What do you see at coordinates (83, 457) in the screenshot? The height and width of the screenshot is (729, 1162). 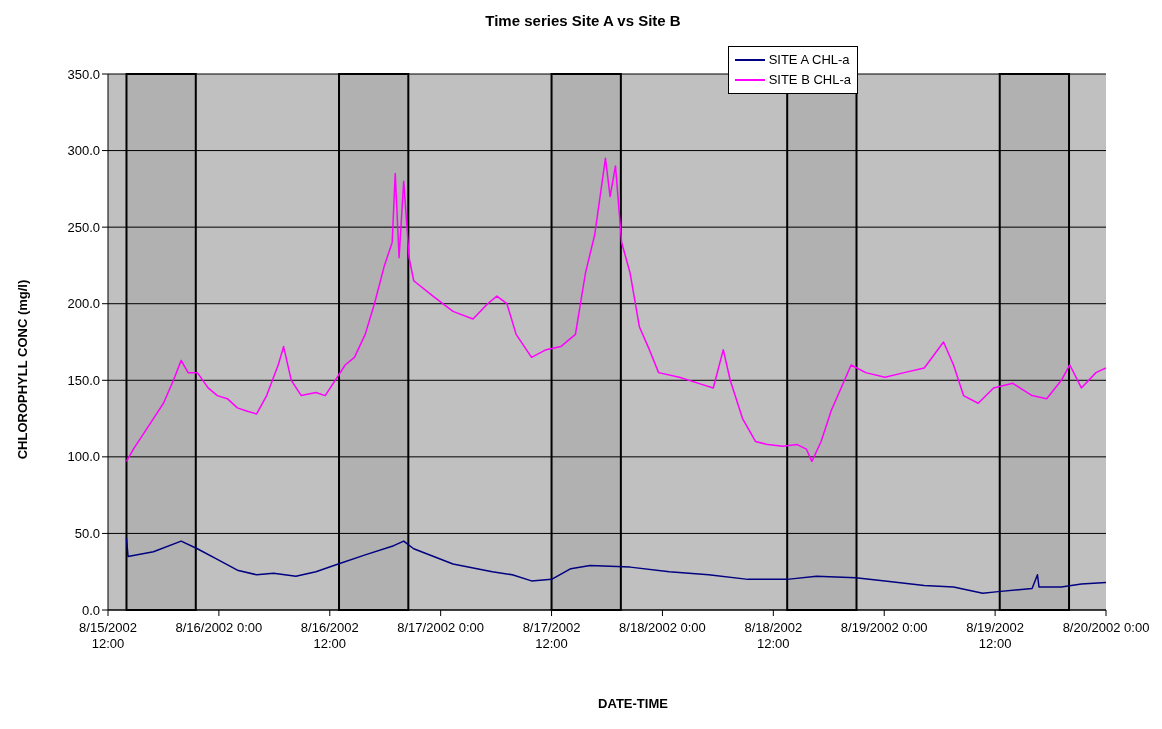 I see `y-tick-label: 100.0` at bounding box center [83, 457].